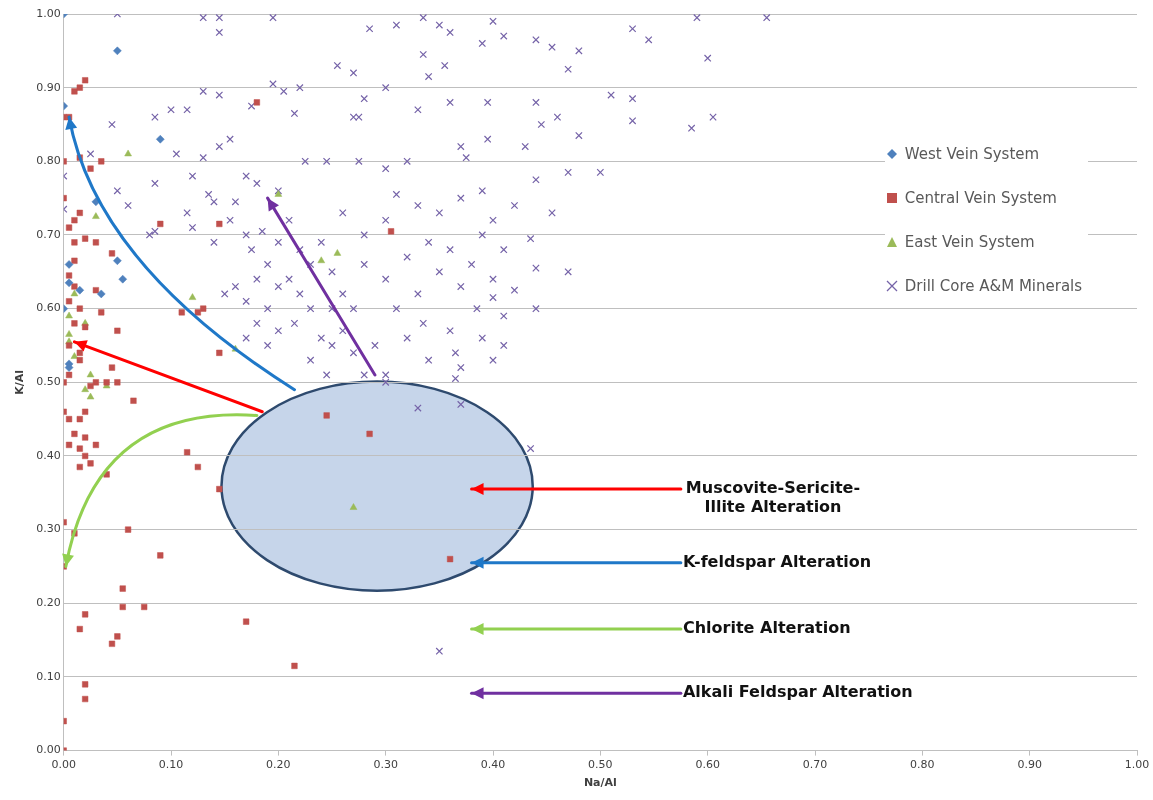  What do you see at coordinates (1029, 765) in the screenshot?
I see `x-tick-label: 0.90` at bounding box center [1029, 765].